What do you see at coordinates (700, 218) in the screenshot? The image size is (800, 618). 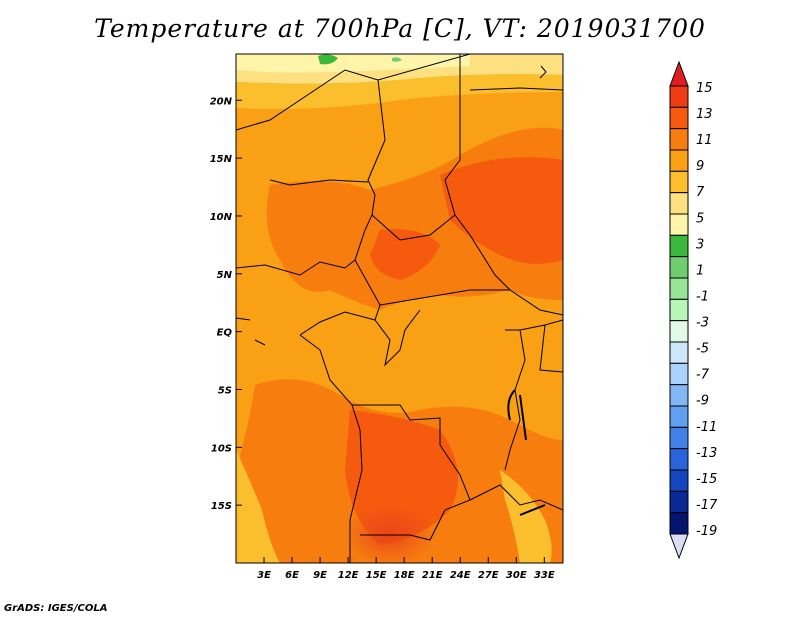 I see `colorbar-level-label: 5` at bounding box center [700, 218].